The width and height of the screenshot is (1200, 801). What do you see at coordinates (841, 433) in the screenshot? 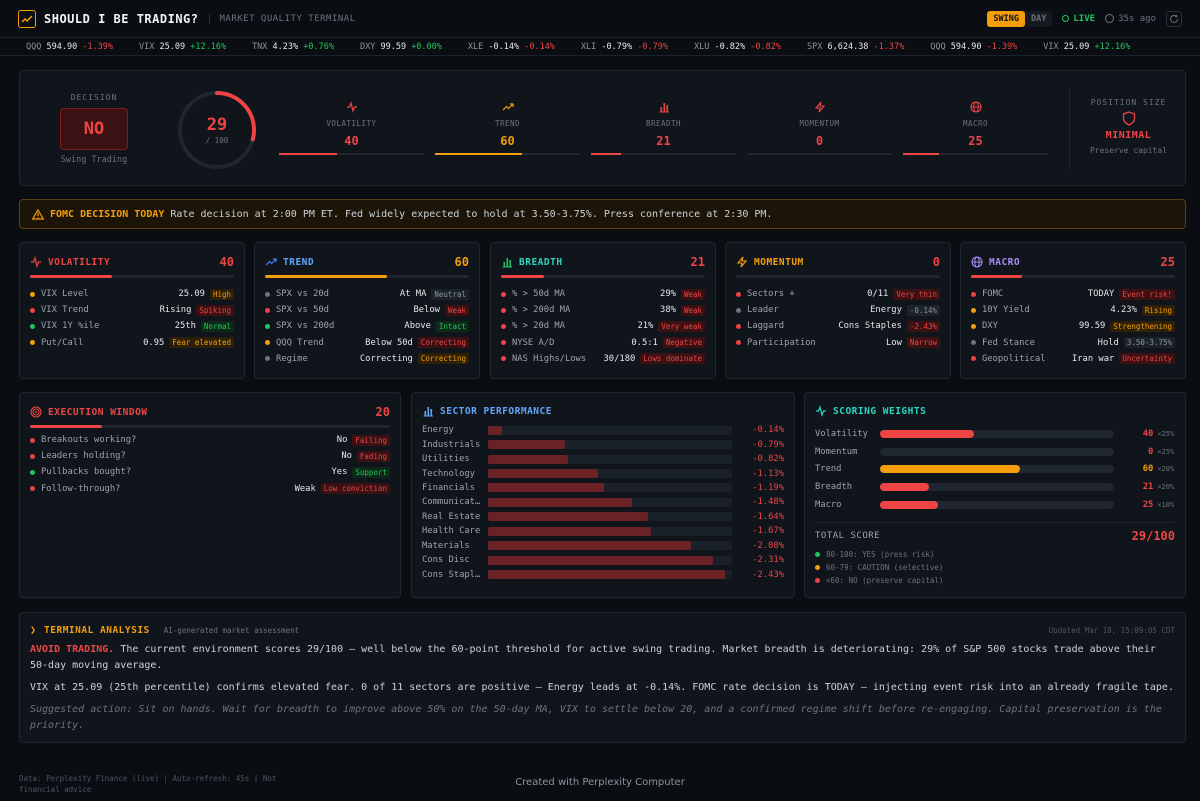
I see `weight-name: Volatility` at bounding box center [841, 433].